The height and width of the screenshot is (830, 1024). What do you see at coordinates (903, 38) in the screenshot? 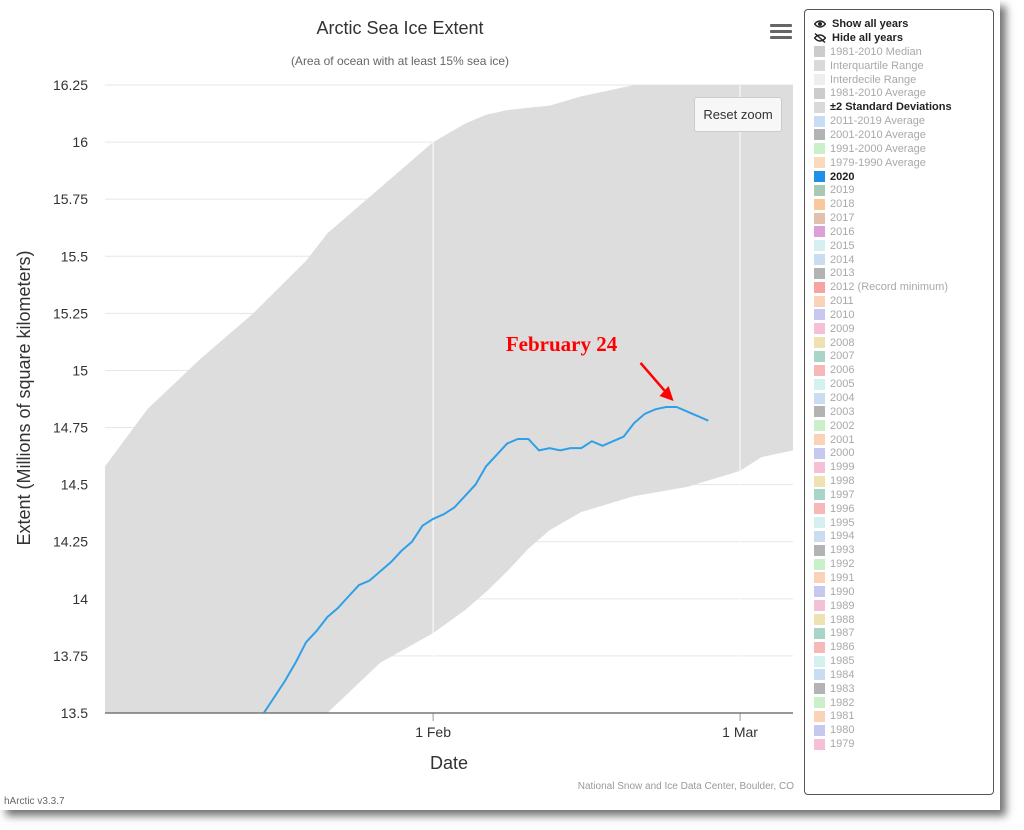
I see `hide-all-years-button: Hide all years` at bounding box center [903, 38].